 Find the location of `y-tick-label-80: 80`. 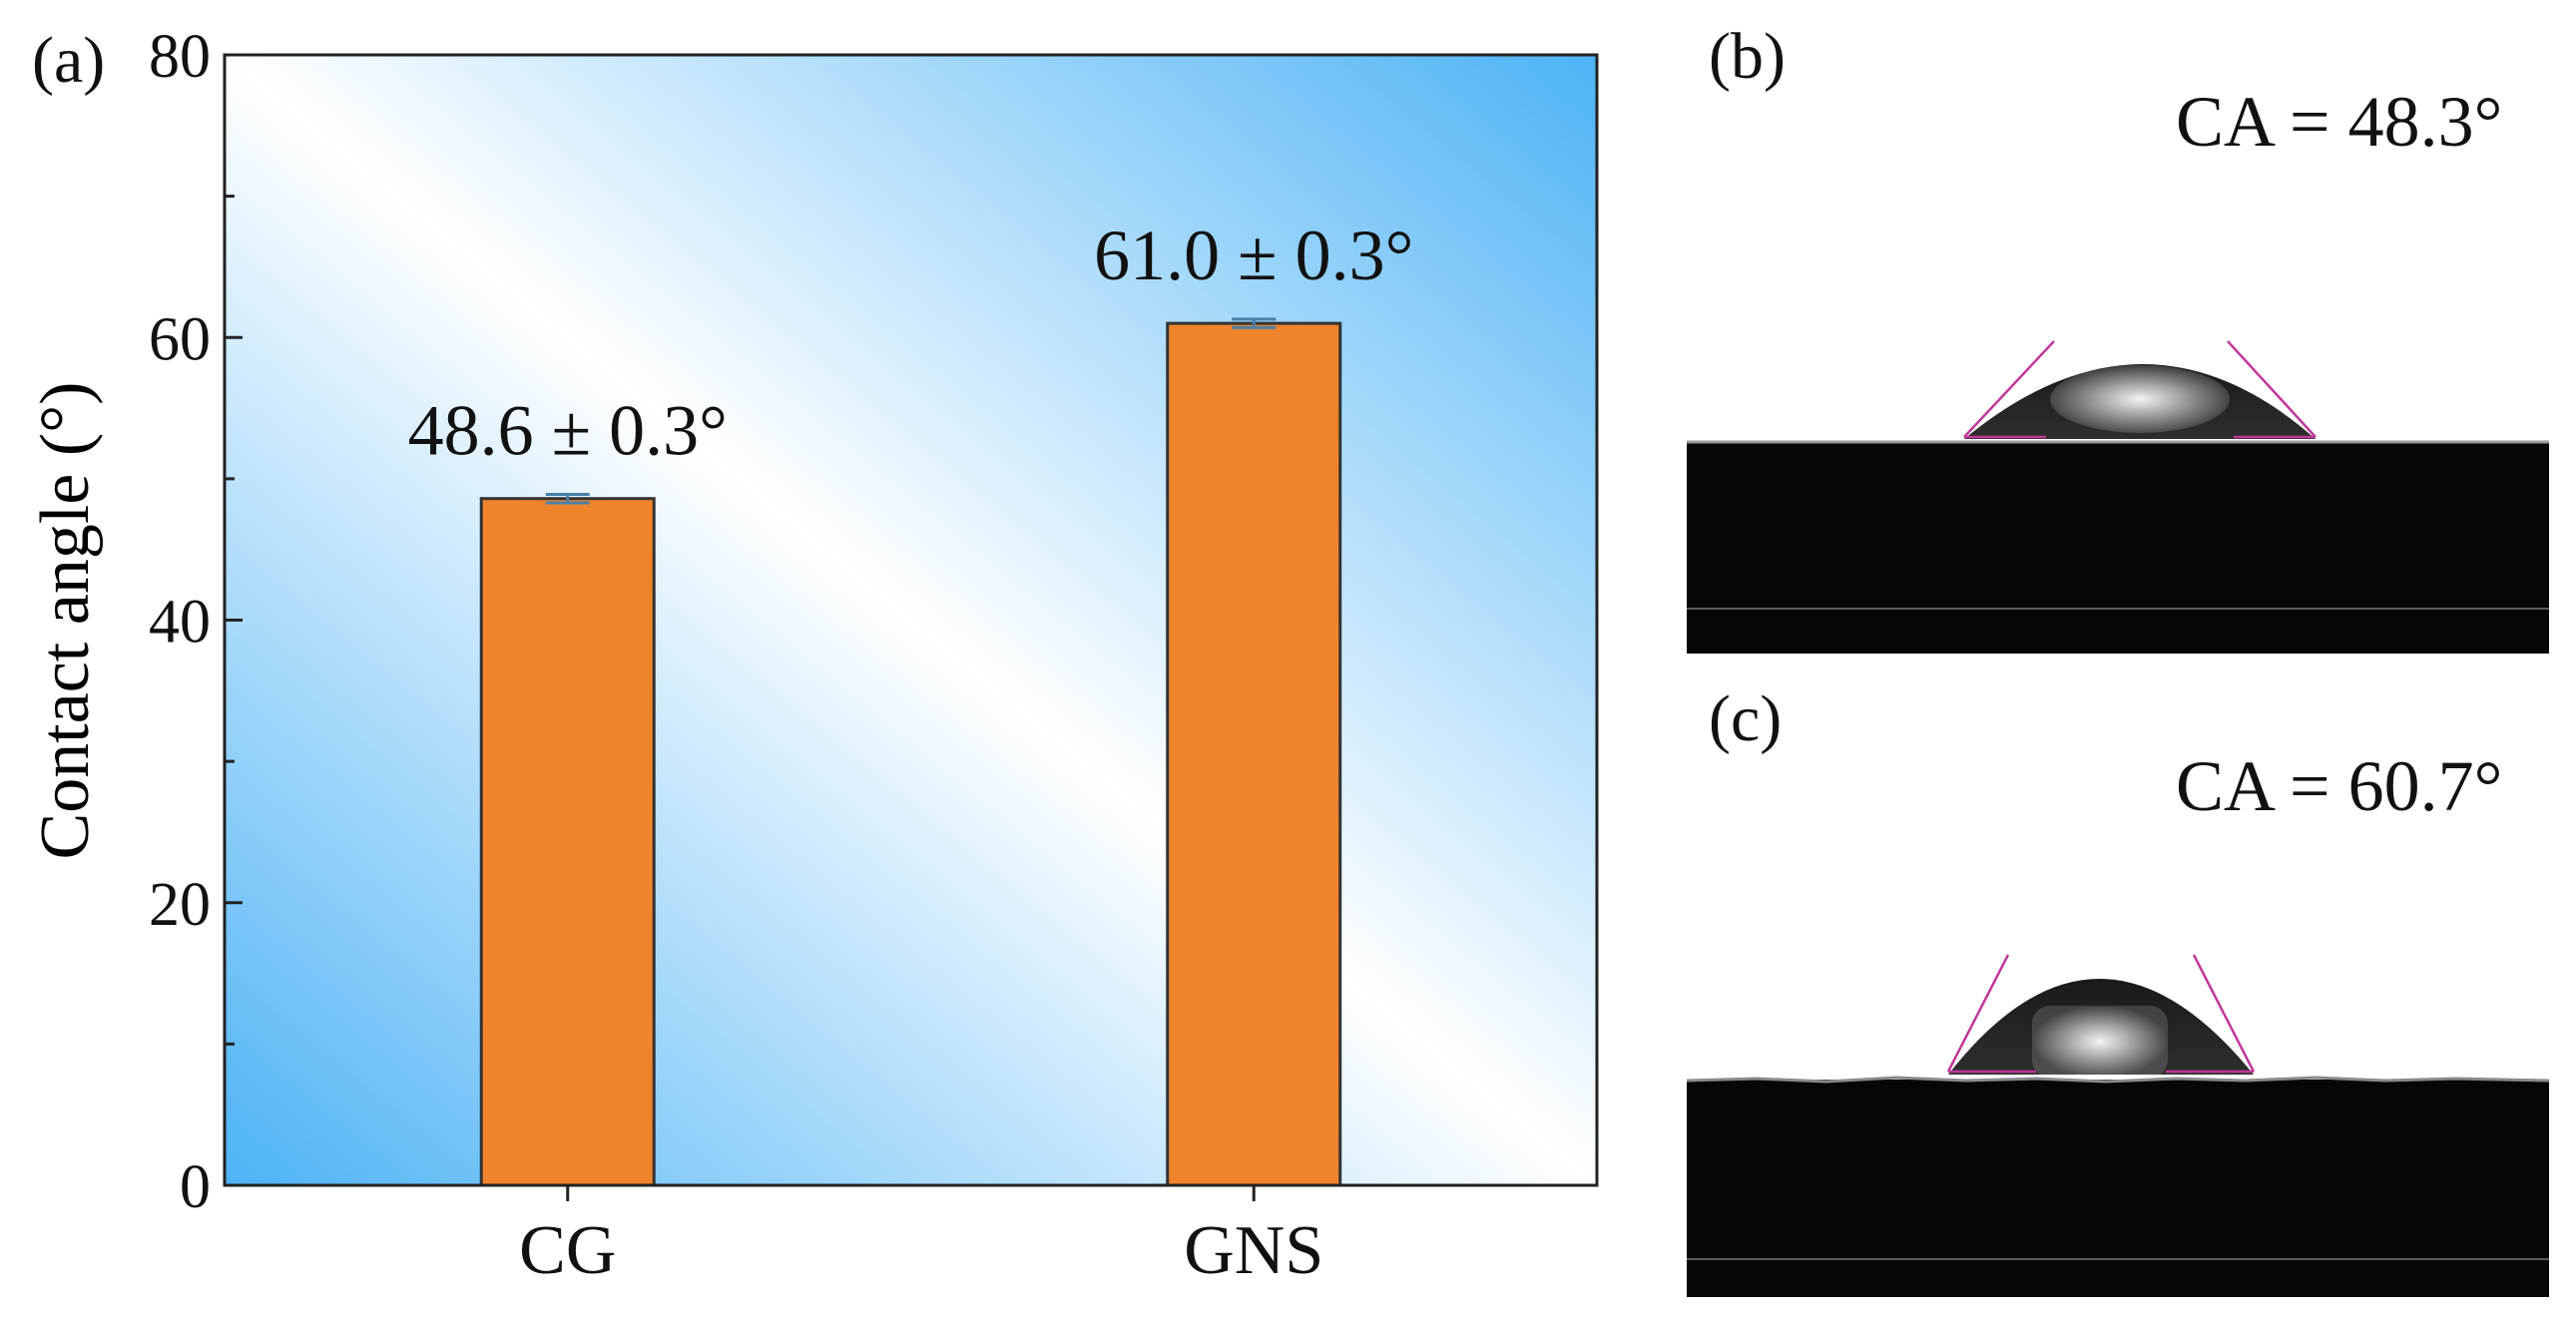

y-tick-label-80: 80 is located at coordinates (180, 57).